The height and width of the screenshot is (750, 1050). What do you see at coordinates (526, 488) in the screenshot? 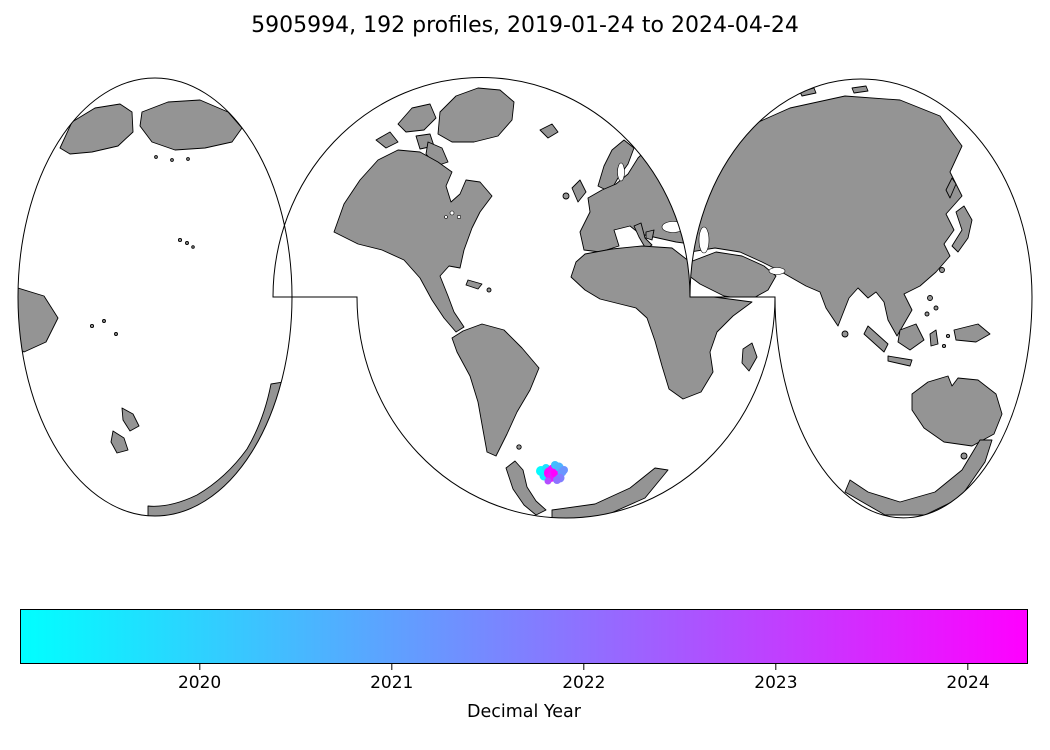
I see `antarctic-peninsula` at bounding box center [526, 488].